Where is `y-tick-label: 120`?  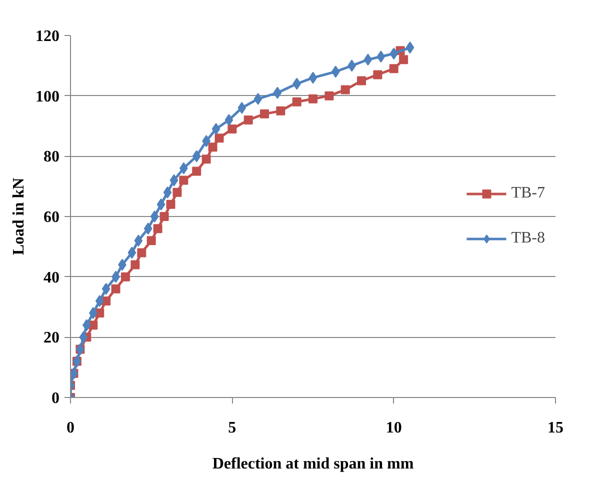
y-tick-label: 120 is located at coordinates (48, 36).